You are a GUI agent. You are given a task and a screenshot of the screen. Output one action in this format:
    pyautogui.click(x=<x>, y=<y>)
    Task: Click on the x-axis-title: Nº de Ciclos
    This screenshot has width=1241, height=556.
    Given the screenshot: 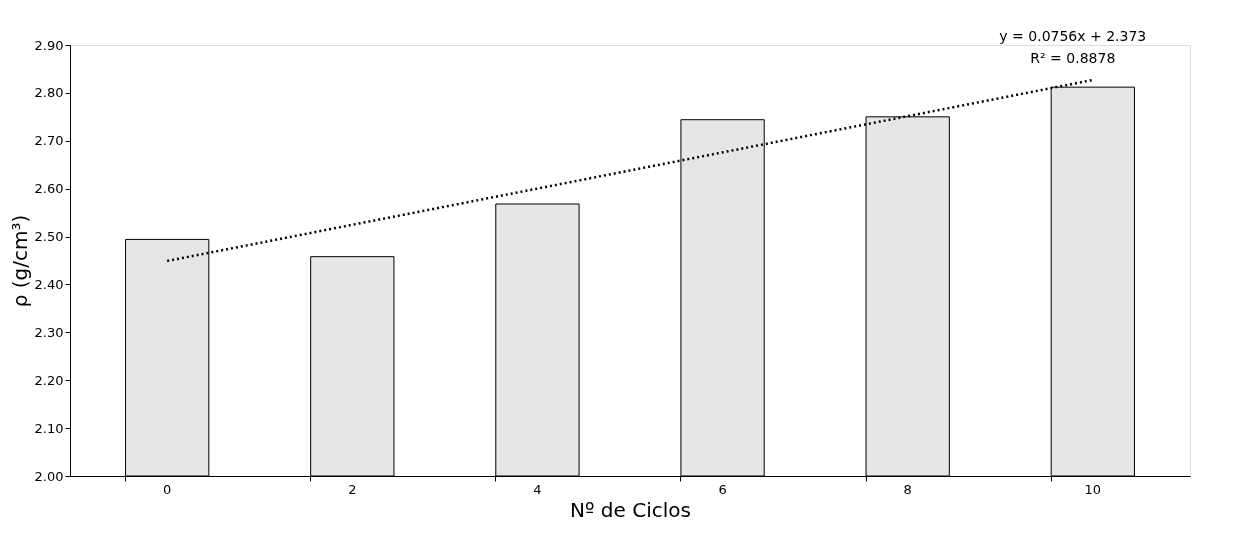 What is the action you would take?
    pyautogui.click(x=630, y=509)
    